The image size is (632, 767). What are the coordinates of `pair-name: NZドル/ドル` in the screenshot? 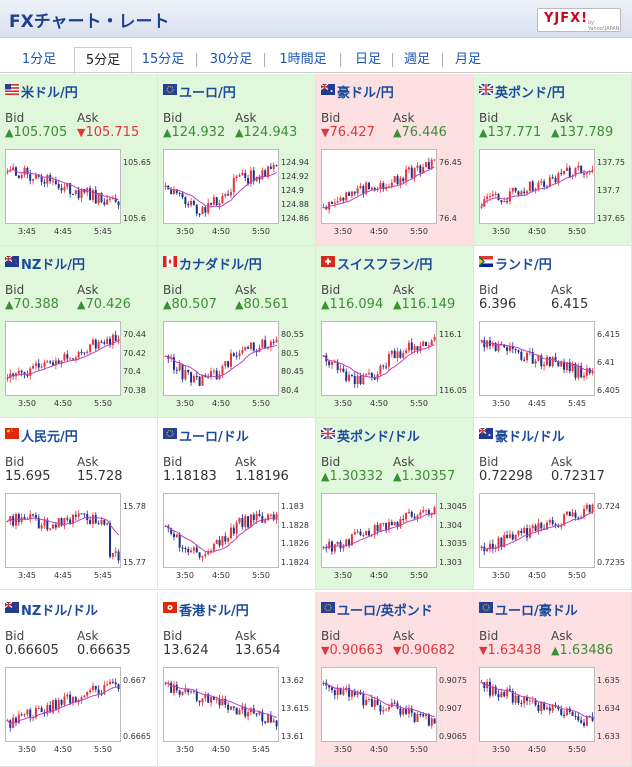 It's located at (60, 611).